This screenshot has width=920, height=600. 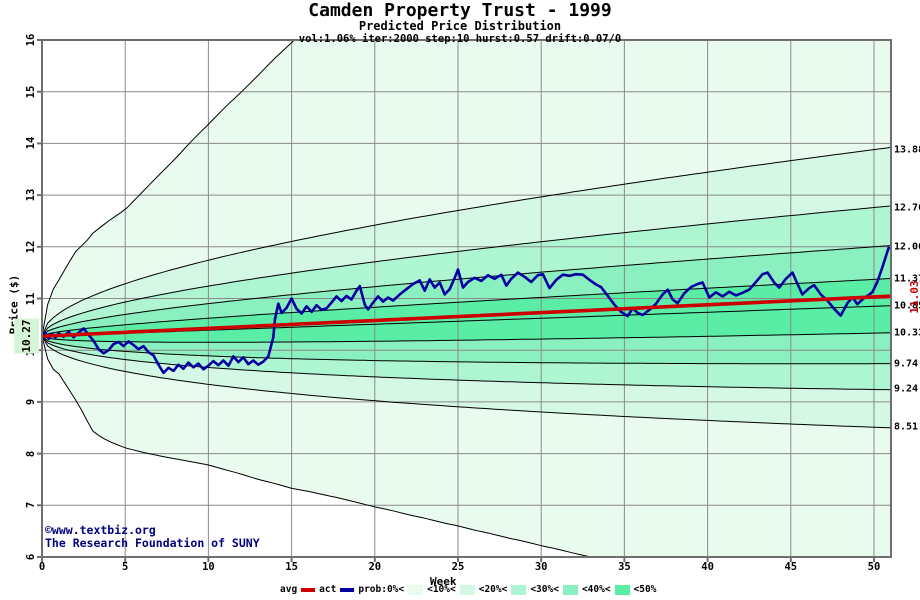 I want to click on copyright-org: The Research Foundation of SUNY, so click(x=152, y=543).